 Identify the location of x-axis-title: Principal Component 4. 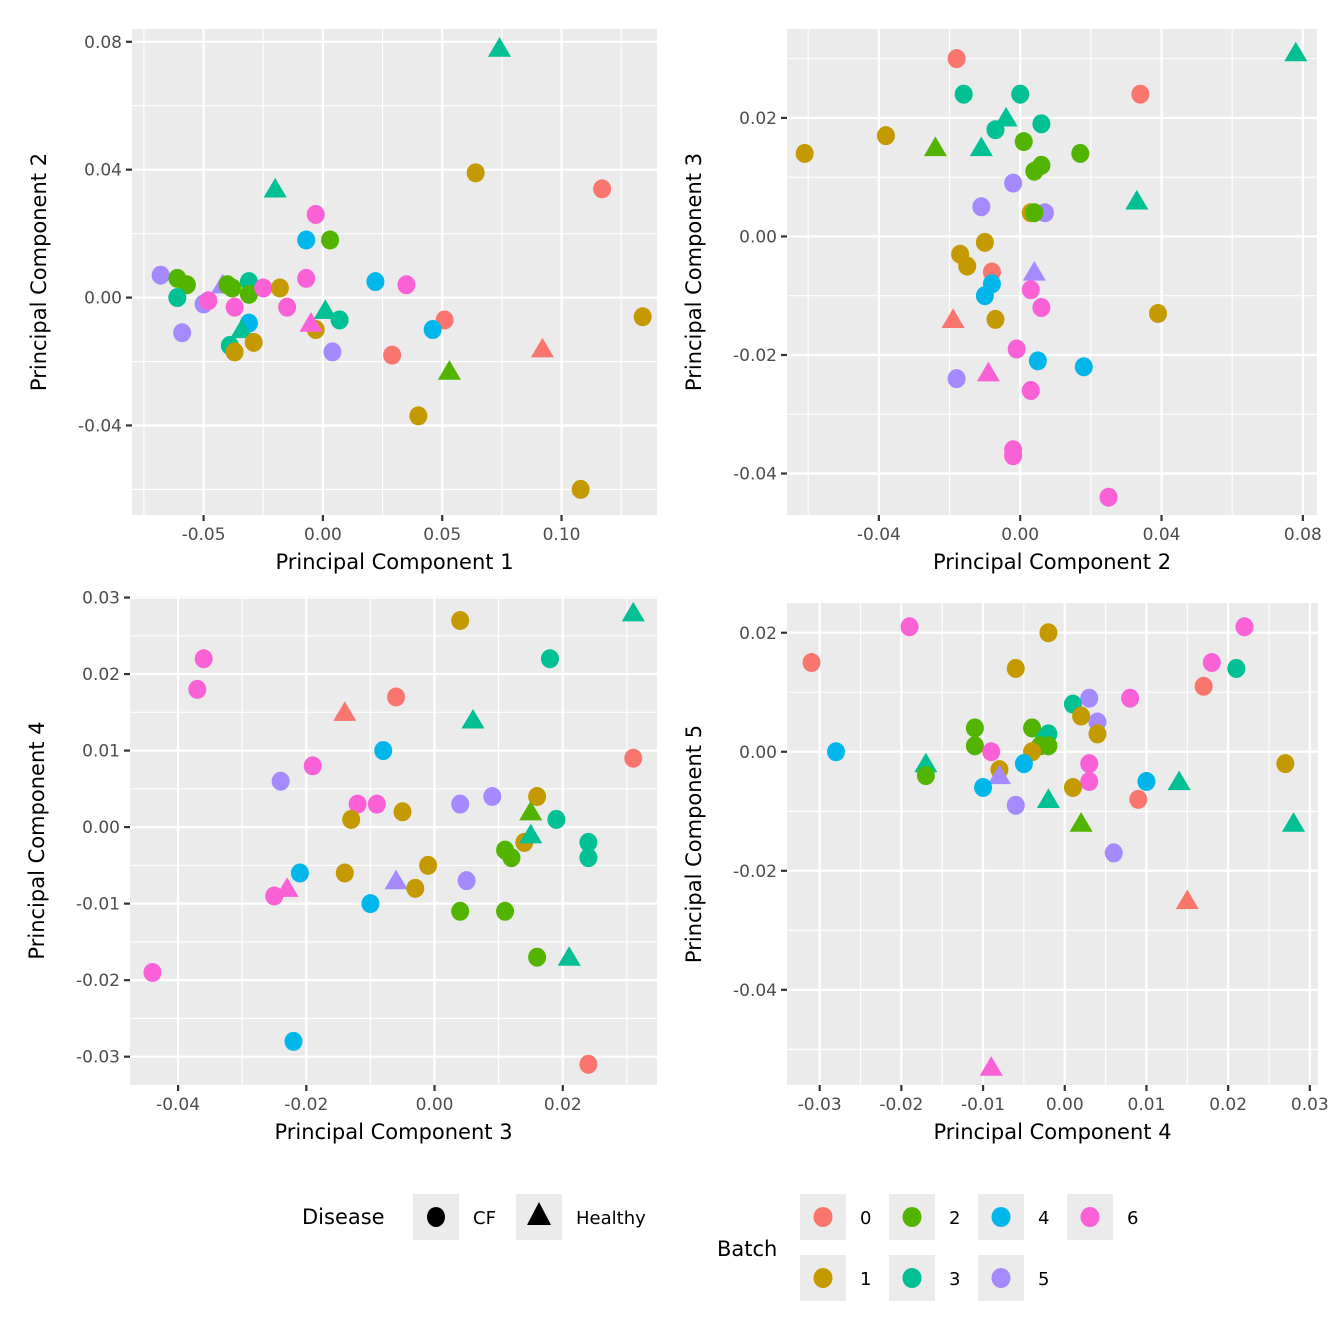
(1052, 1132).